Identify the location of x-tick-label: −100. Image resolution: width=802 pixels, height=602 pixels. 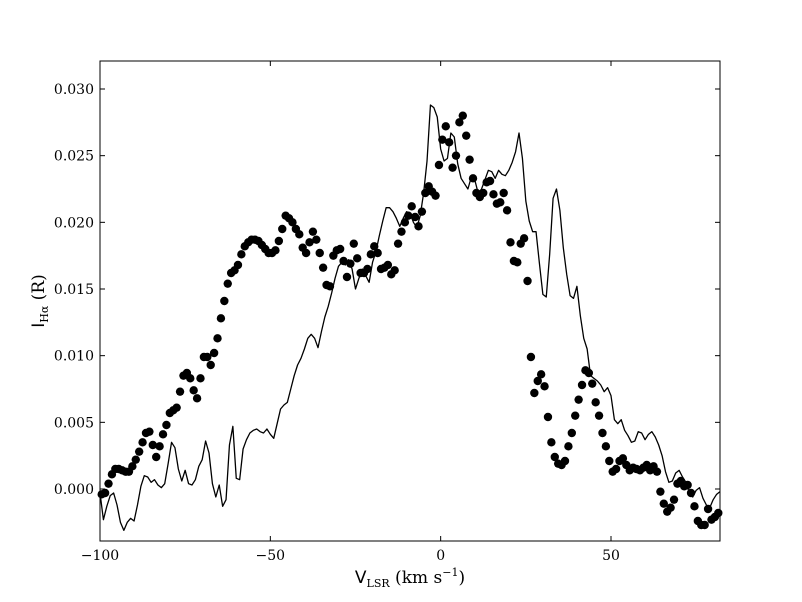
(100, 556).